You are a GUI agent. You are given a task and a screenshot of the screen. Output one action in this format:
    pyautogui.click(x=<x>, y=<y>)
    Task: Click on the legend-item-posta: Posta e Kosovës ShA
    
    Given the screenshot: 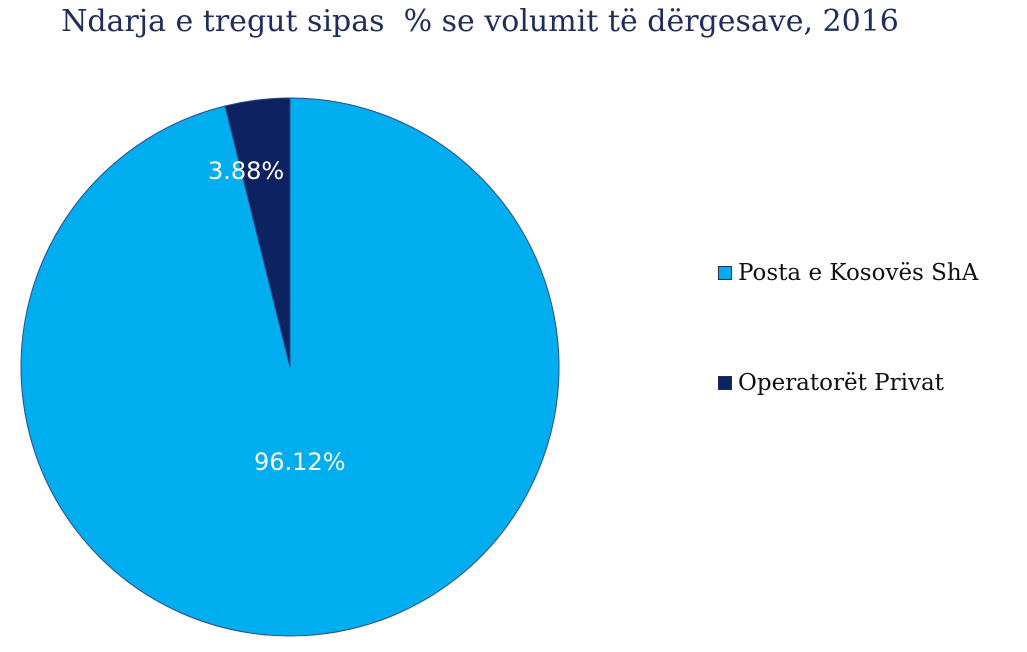 What is the action you would take?
    pyautogui.click(x=848, y=273)
    